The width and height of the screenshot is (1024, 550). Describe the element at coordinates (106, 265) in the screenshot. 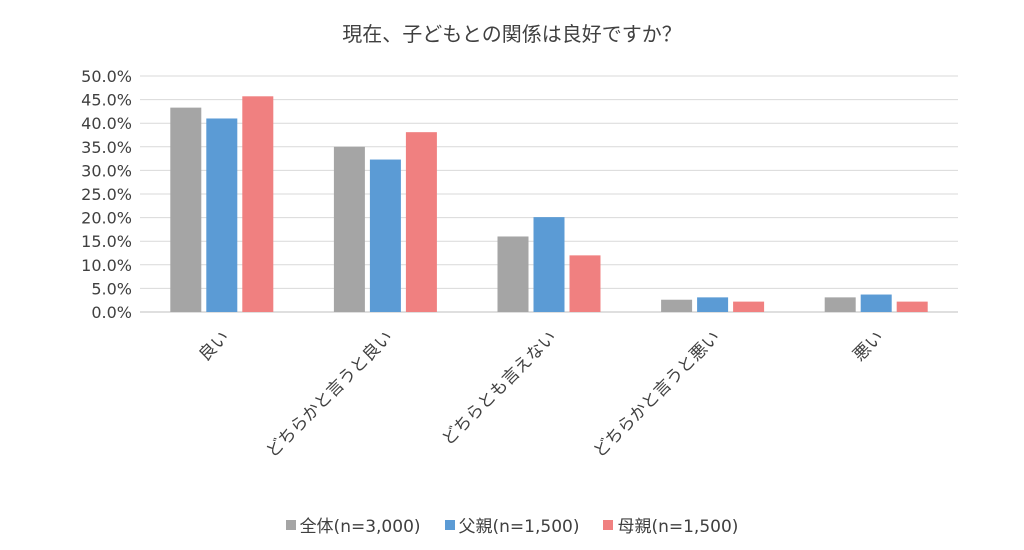

I see `y-tick-label: 10.0%` at that location.